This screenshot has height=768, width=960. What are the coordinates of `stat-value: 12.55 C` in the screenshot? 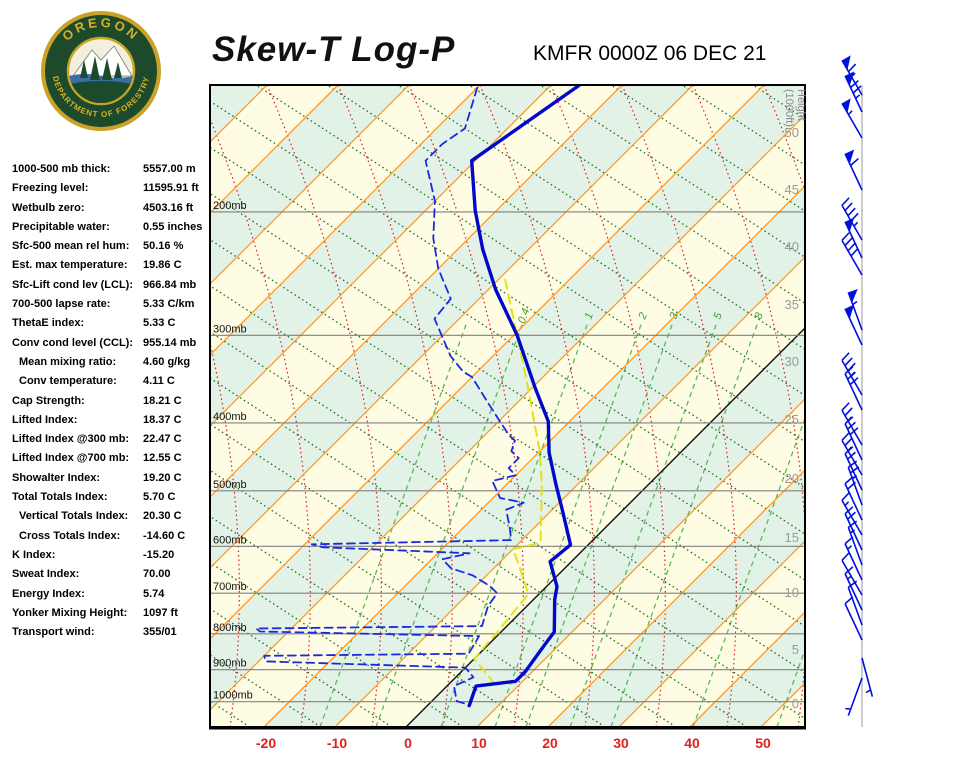 It's located at (162, 458).